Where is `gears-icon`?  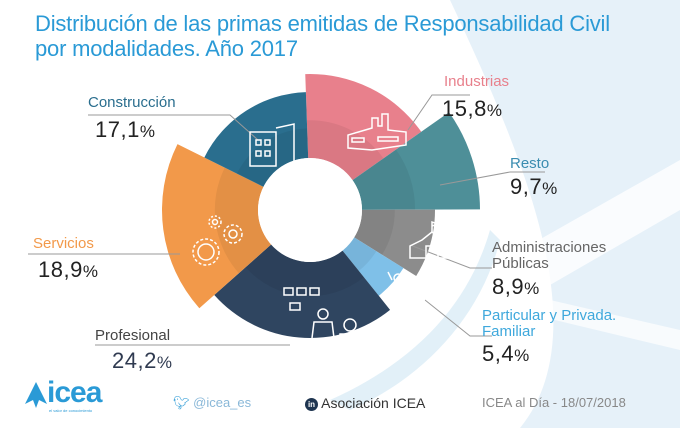 gears-icon is located at coordinates (217, 240).